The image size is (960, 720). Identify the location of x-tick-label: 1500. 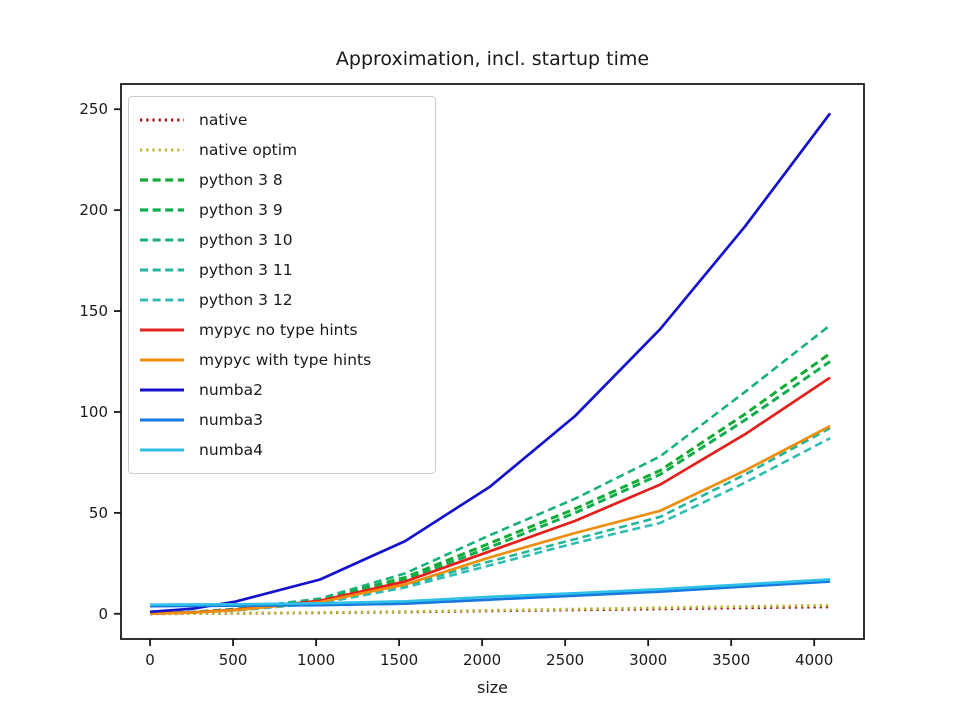
(399, 660).